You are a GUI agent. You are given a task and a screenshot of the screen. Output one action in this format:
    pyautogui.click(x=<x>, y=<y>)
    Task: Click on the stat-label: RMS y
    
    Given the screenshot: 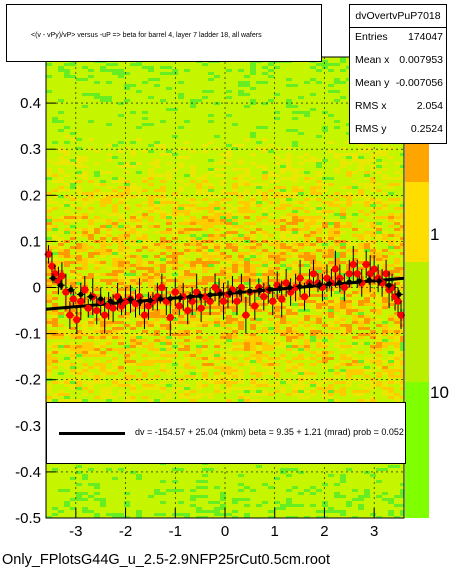 What is the action you would take?
    pyautogui.click(x=371, y=129)
    